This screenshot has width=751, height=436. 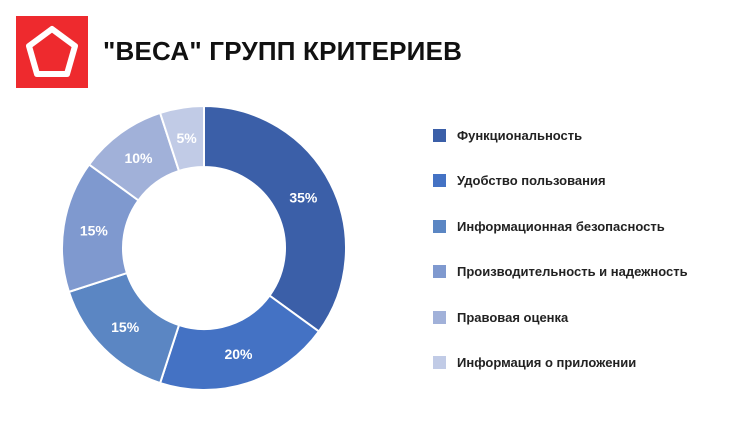 I want to click on slice-data-label: 35%, so click(x=303, y=197).